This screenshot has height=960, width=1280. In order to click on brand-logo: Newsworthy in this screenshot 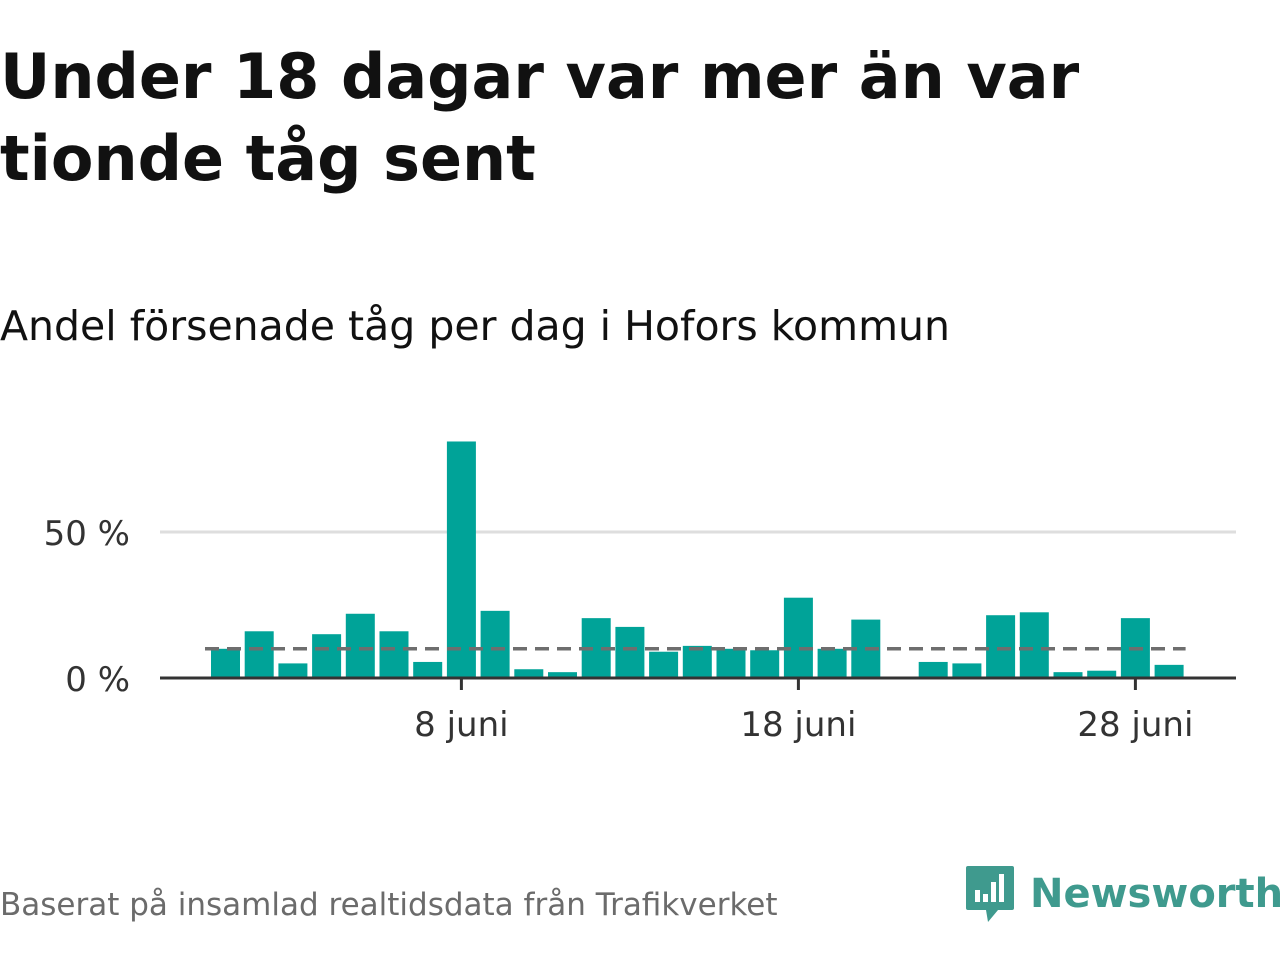, I will do `click(1122, 894)`.